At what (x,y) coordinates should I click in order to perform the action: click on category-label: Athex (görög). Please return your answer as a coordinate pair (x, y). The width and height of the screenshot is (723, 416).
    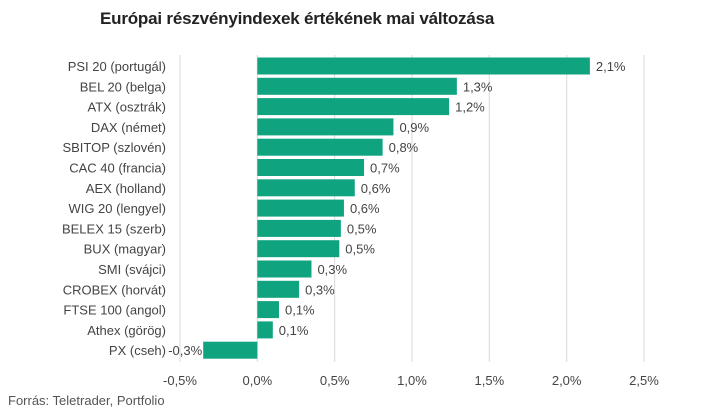
    Looking at the image, I should click on (126, 330).